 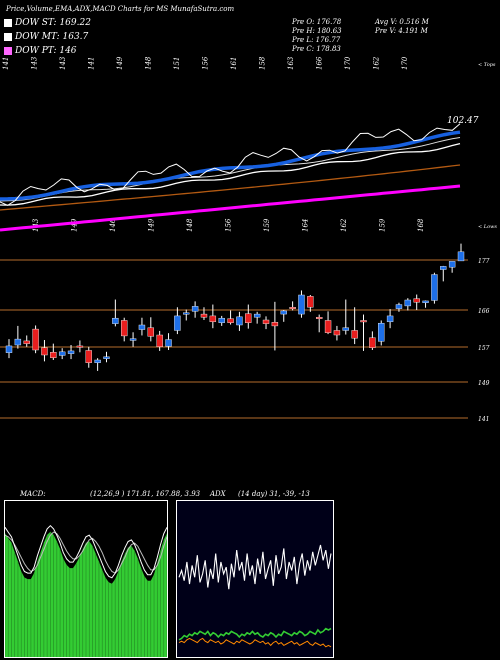 I want to click on price-axis-label: 141, so click(x=483, y=419).